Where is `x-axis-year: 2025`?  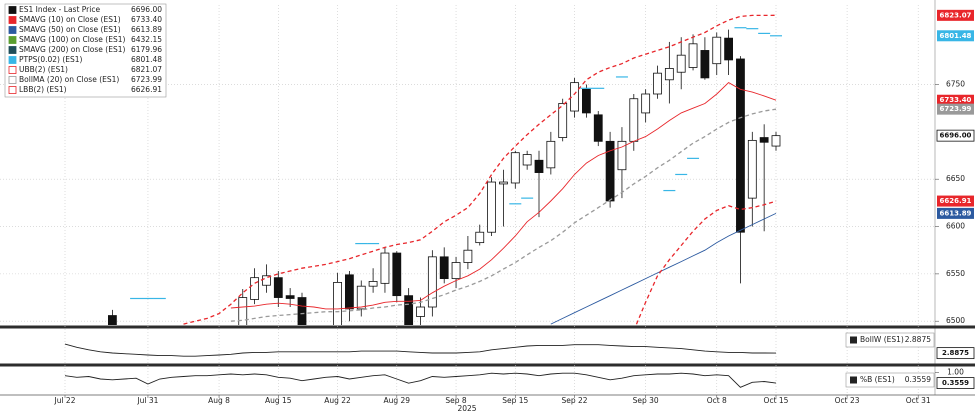
x-axis-year: 2025 is located at coordinates (466, 408).